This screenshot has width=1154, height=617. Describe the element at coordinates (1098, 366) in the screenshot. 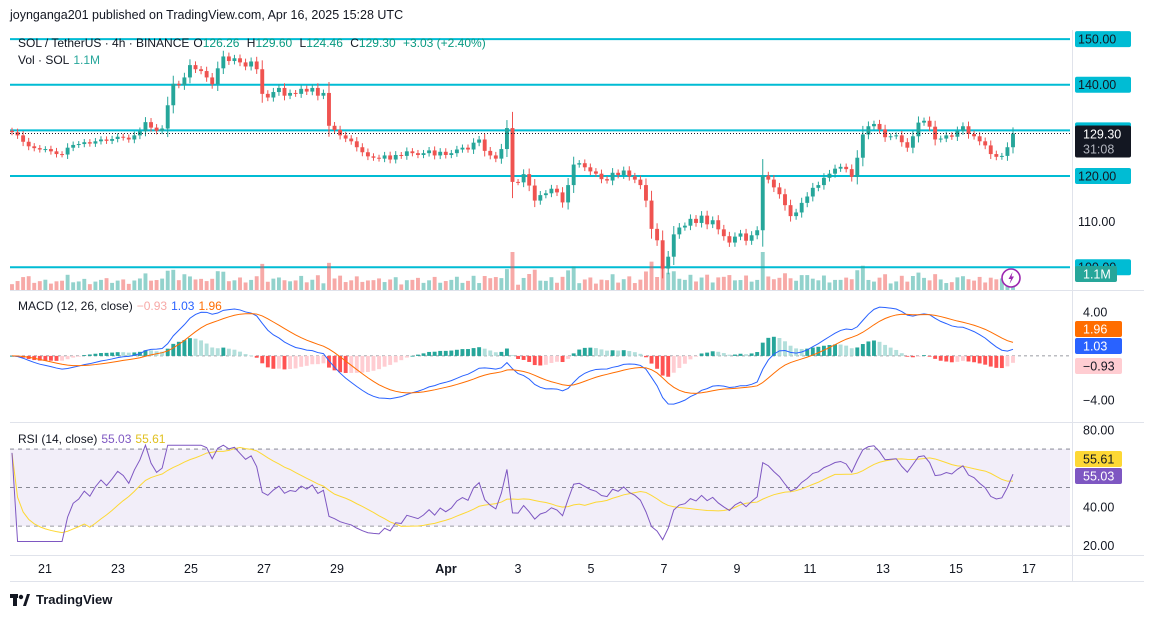

I see `macd-value-tag` at that location.